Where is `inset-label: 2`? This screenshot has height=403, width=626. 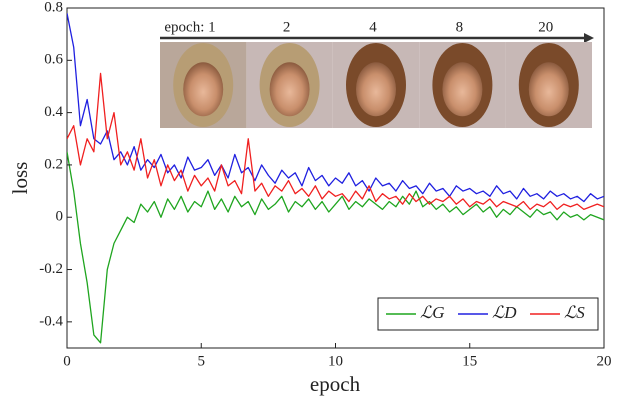 inset-label: 2 is located at coordinates (287, 27).